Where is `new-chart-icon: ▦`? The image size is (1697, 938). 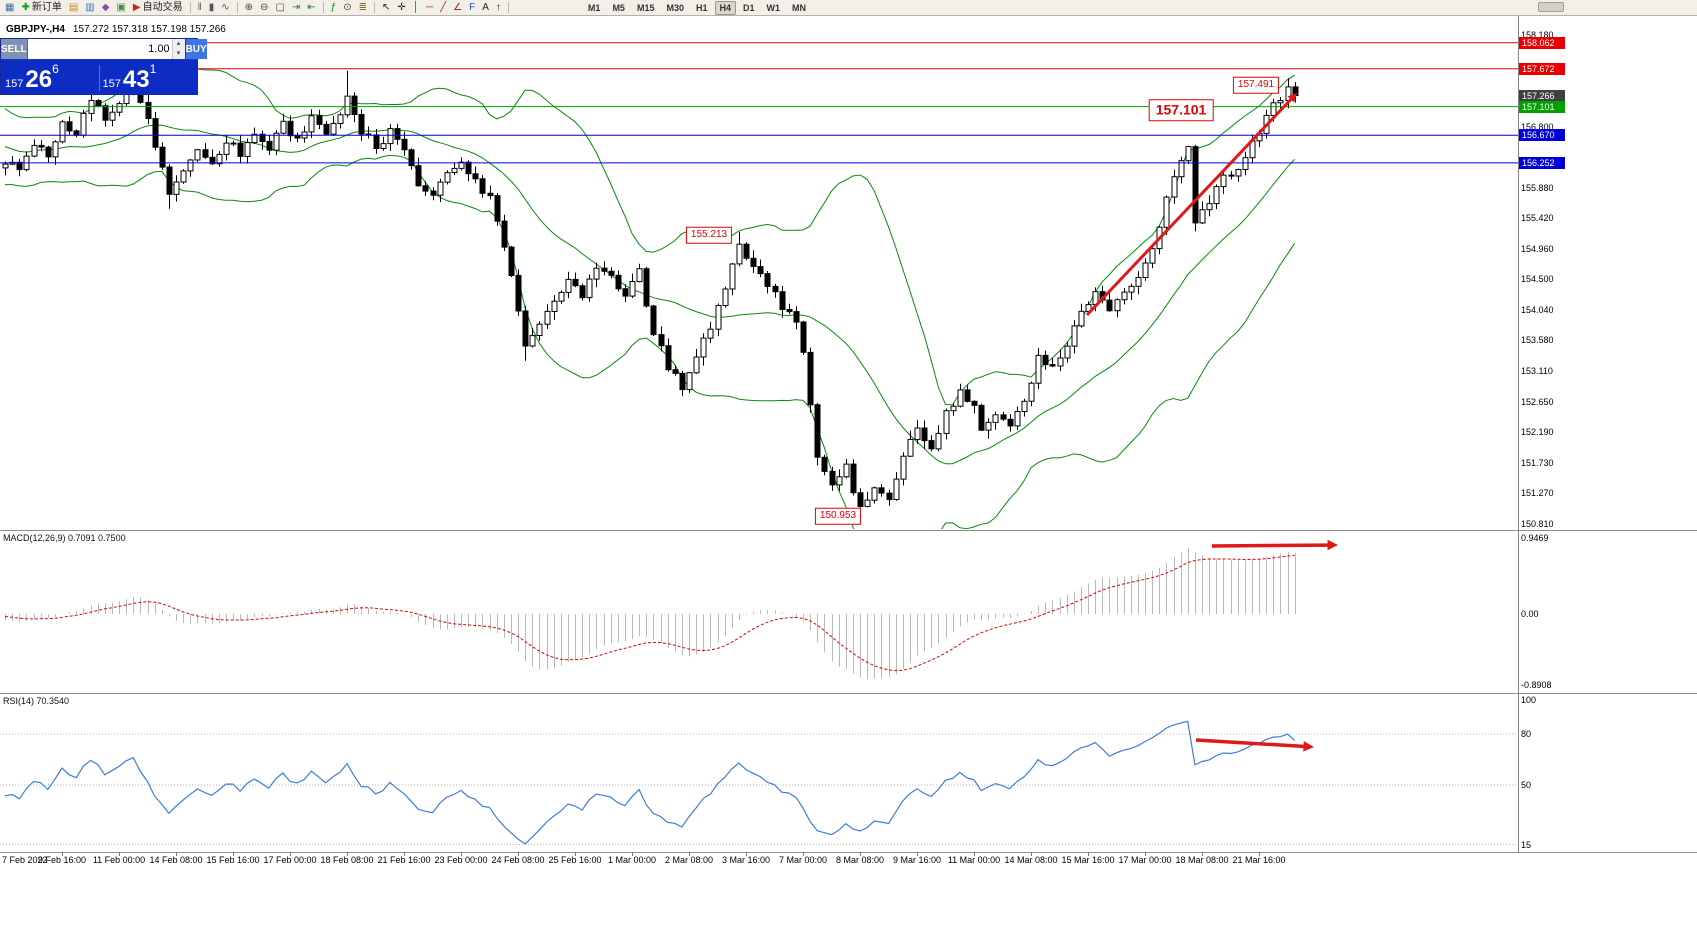
new-chart-icon: ▦ is located at coordinates (10, 7).